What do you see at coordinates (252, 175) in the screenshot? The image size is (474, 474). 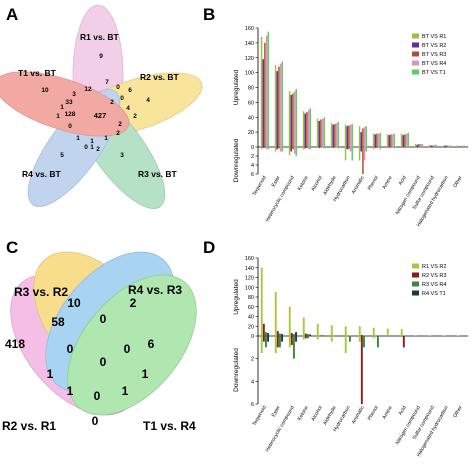 I see `y-tick-label-b: 6` at bounding box center [252, 175].